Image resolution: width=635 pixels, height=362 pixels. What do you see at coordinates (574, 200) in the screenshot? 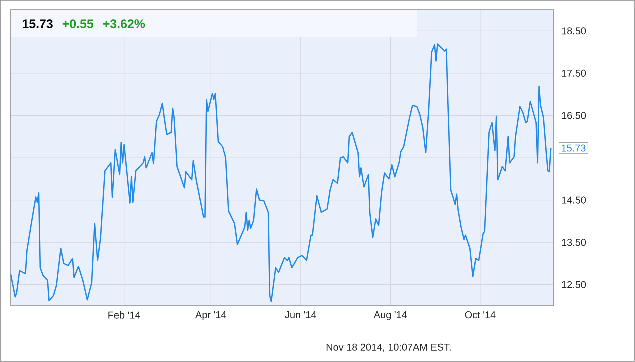
I see `y-tick-label: 14.50` at bounding box center [574, 200].